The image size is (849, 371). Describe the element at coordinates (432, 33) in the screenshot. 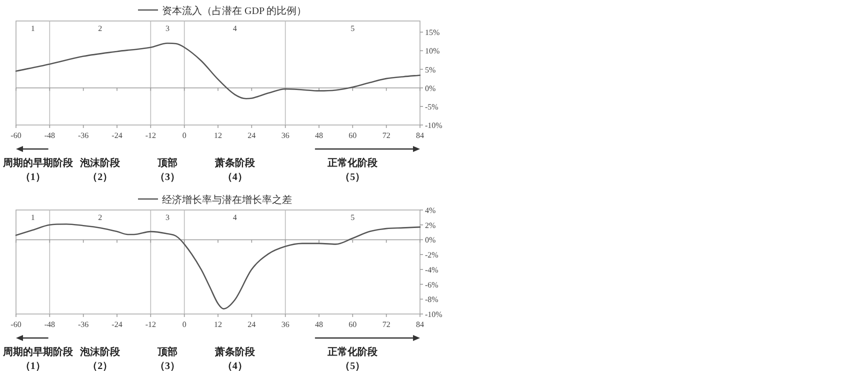

I see `y-tick-label: 15%` at that location.